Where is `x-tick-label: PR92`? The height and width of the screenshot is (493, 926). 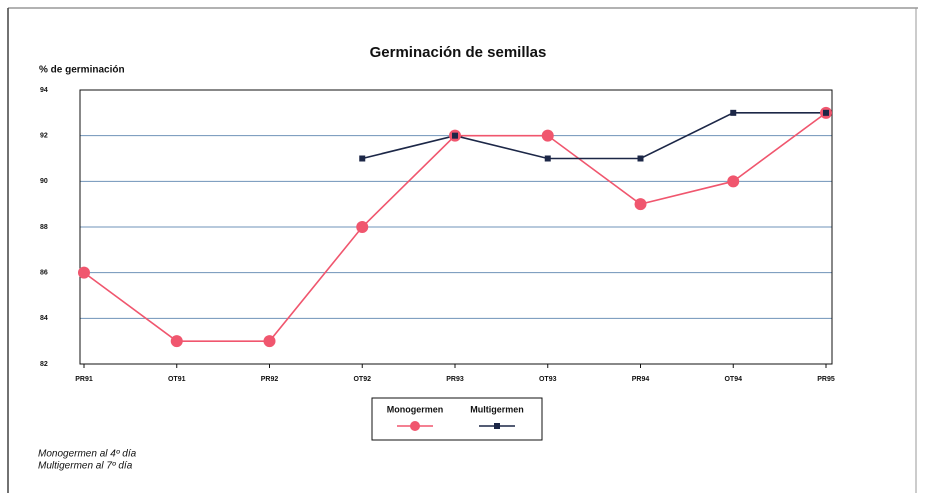 x-tick-label: PR92 is located at coordinates (270, 379).